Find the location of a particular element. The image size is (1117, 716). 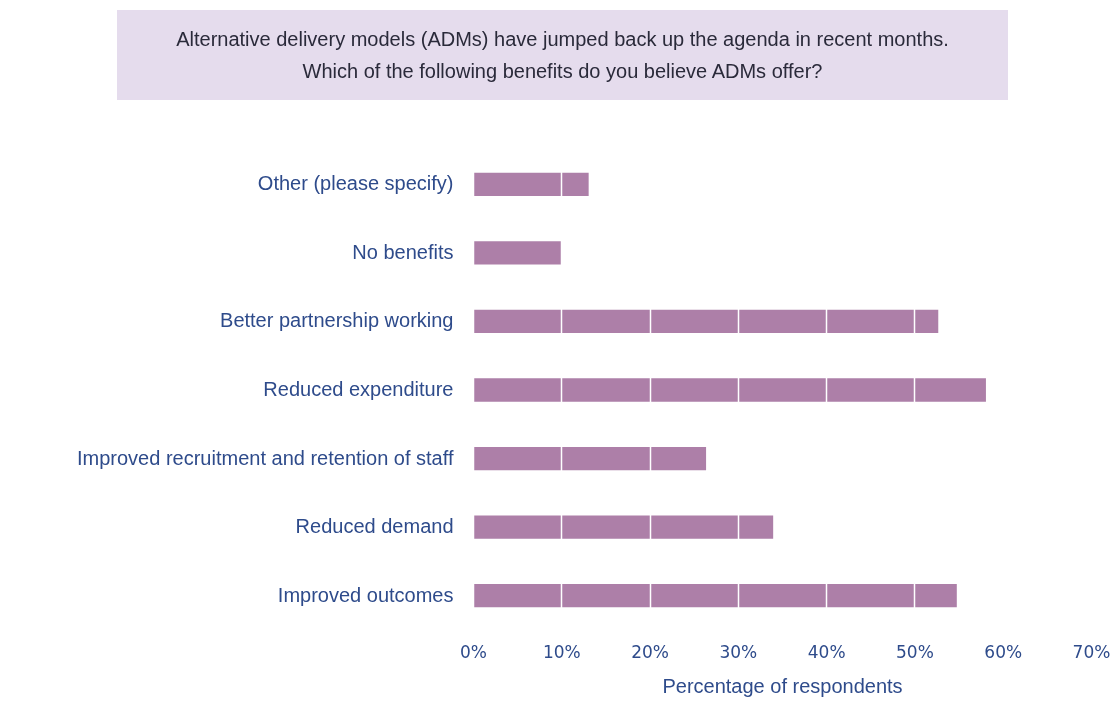

x-tick-label: 70% is located at coordinates (1091, 651).